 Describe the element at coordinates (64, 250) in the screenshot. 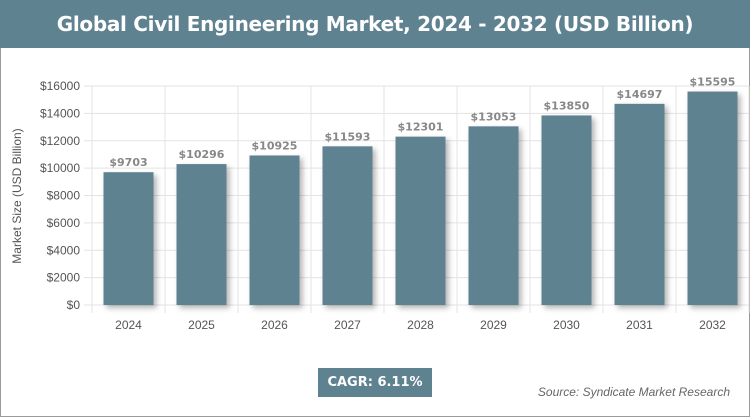

I see `y-tick-label: $4000` at that location.